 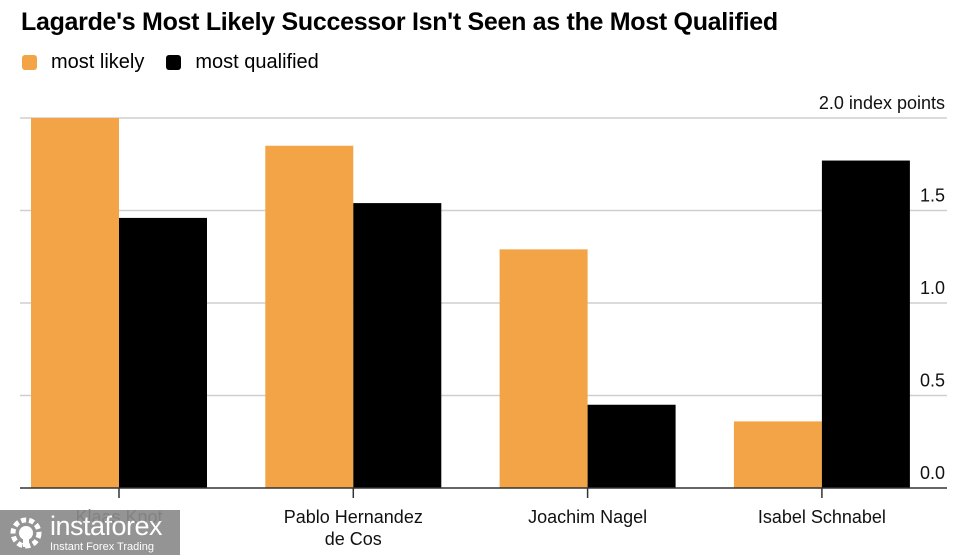 What do you see at coordinates (932, 196) in the screenshot?
I see `y-tick-label: 1.5` at bounding box center [932, 196].